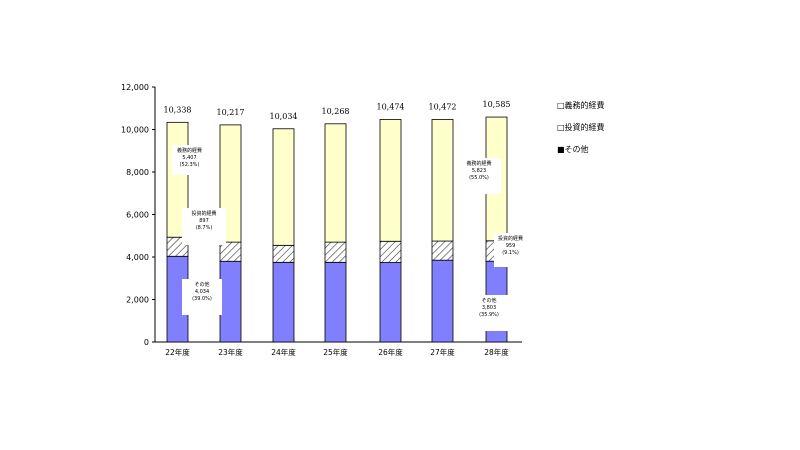  Describe the element at coordinates (573, 149) in the screenshot. I see `legend-entry: ■その他` at that location.